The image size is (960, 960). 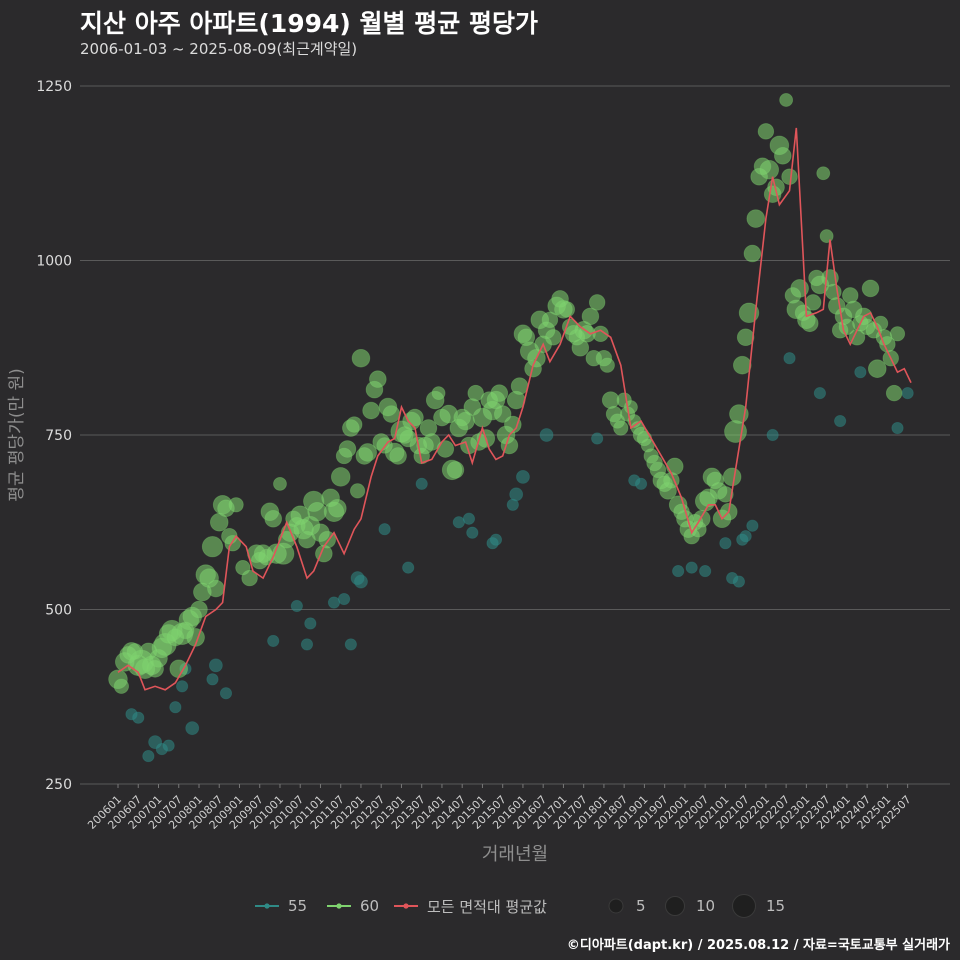 What do you see at coordinates (58, 785) in the screenshot?
I see `y-tick-label: 250` at bounding box center [58, 785].